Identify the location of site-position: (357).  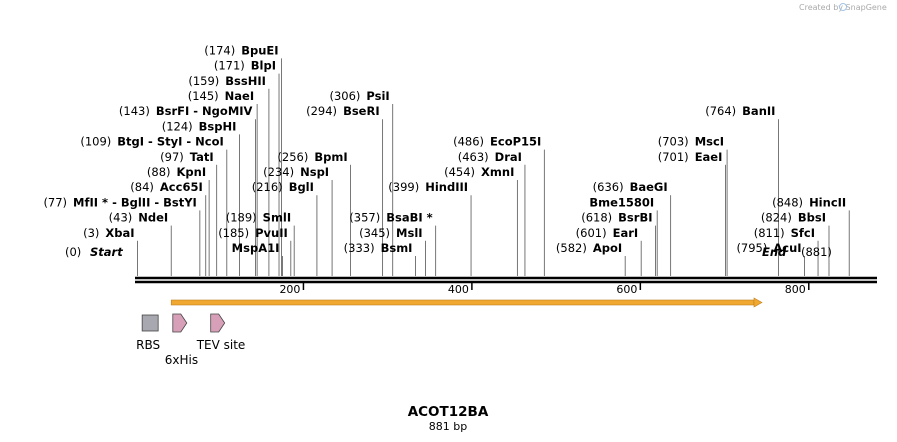
(364, 218).